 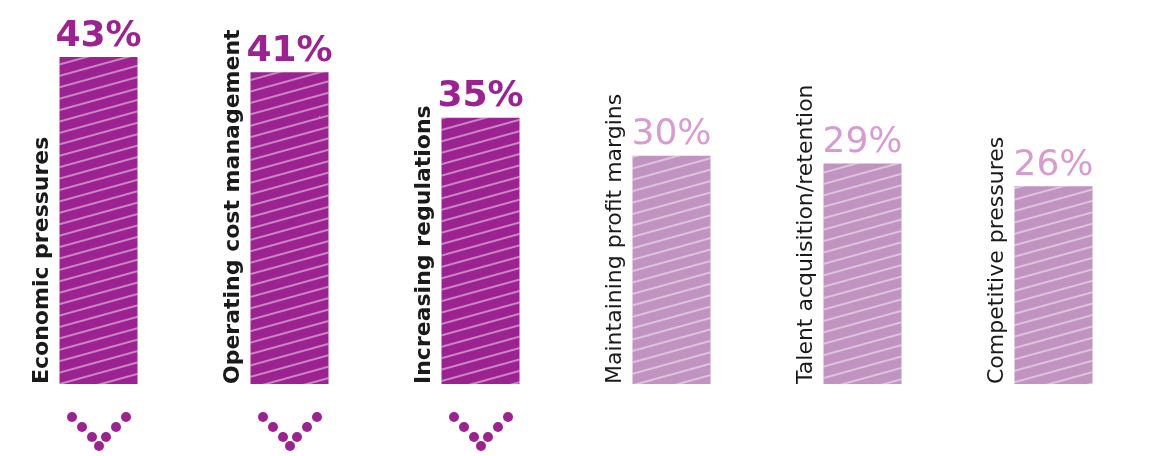 What do you see at coordinates (613, 238) in the screenshot?
I see `x-tick-label: Maintaining profit margins` at bounding box center [613, 238].